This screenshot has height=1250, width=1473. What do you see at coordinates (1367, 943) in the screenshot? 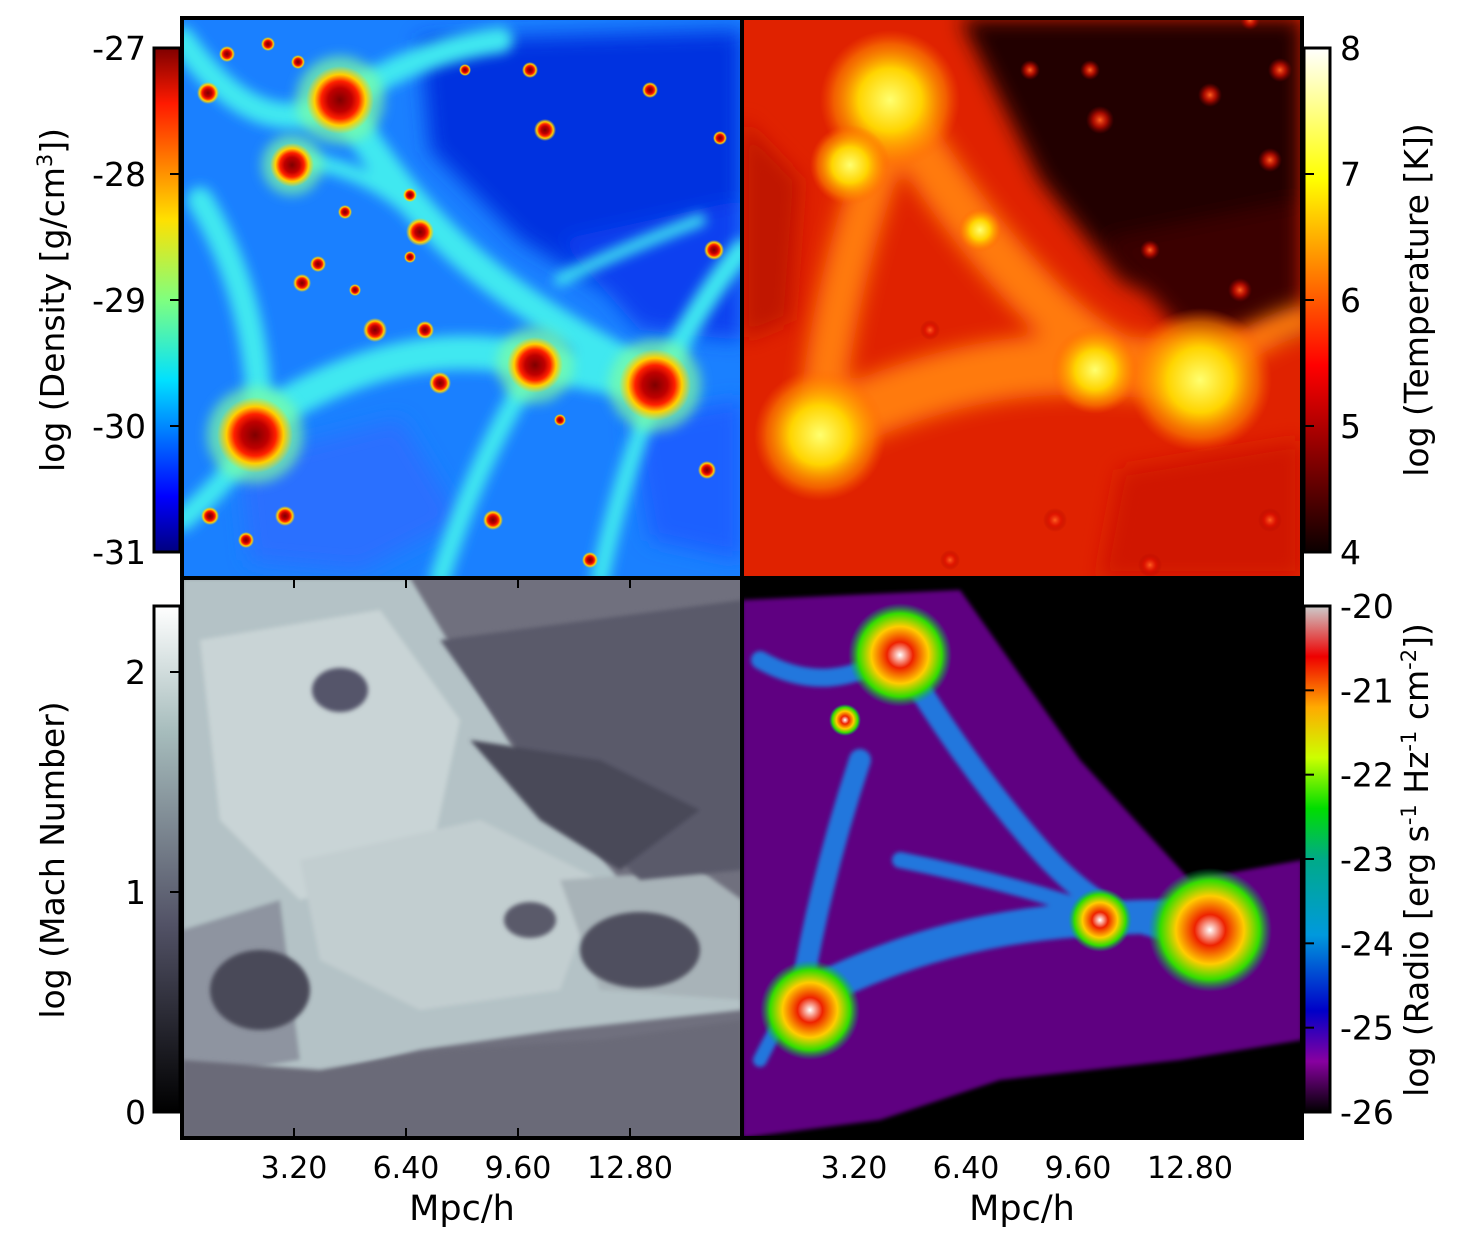
I see `colorbar-tick-label: -24` at bounding box center [1367, 943].